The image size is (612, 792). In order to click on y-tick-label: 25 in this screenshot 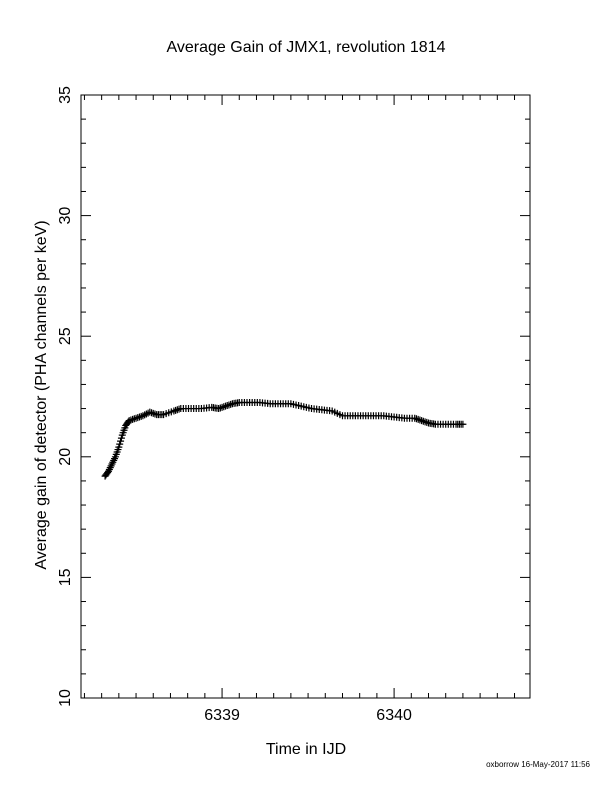, I will do `click(65, 336)`.